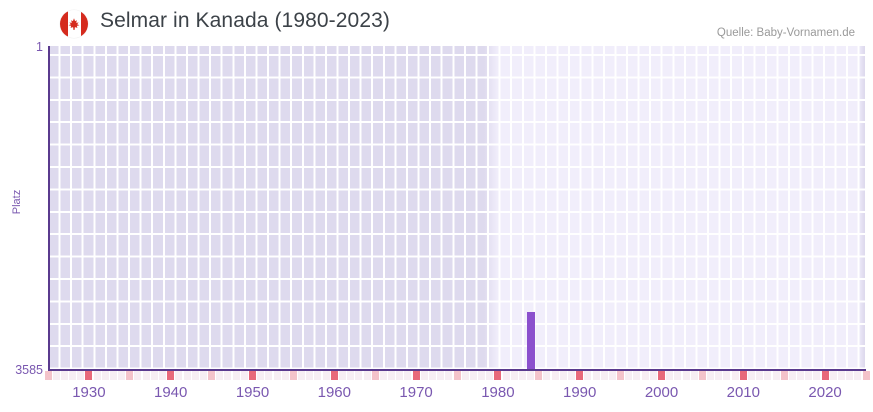 The height and width of the screenshot is (412, 873). Describe the element at coordinates (670, 375) in the screenshot. I see `x-axis-tick-2001` at that location.